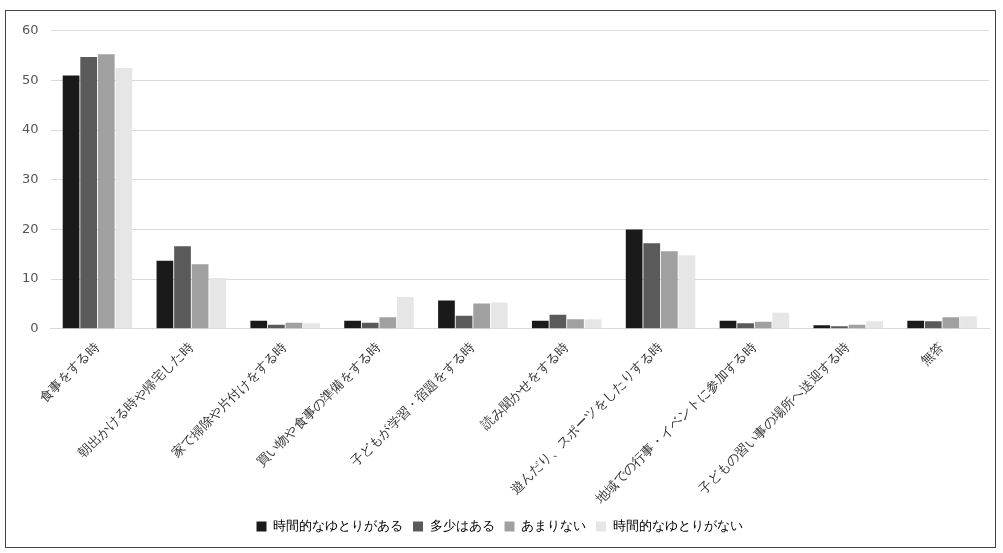 The height and width of the screenshot is (553, 1003). I want to click on y-tick-label: 30, so click(30, 179).